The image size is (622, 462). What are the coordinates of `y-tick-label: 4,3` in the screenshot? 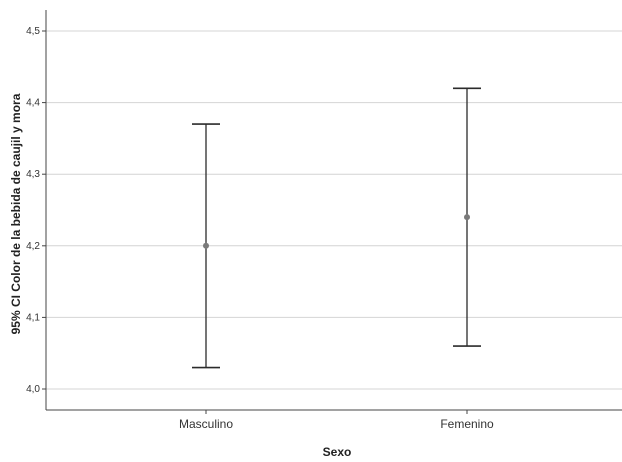 It's located at (33, 174).